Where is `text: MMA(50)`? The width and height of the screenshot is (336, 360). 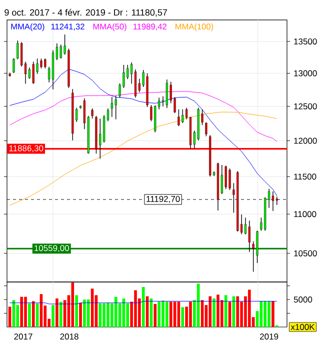 text: MMA(50) is located at coordinates (109, 27).